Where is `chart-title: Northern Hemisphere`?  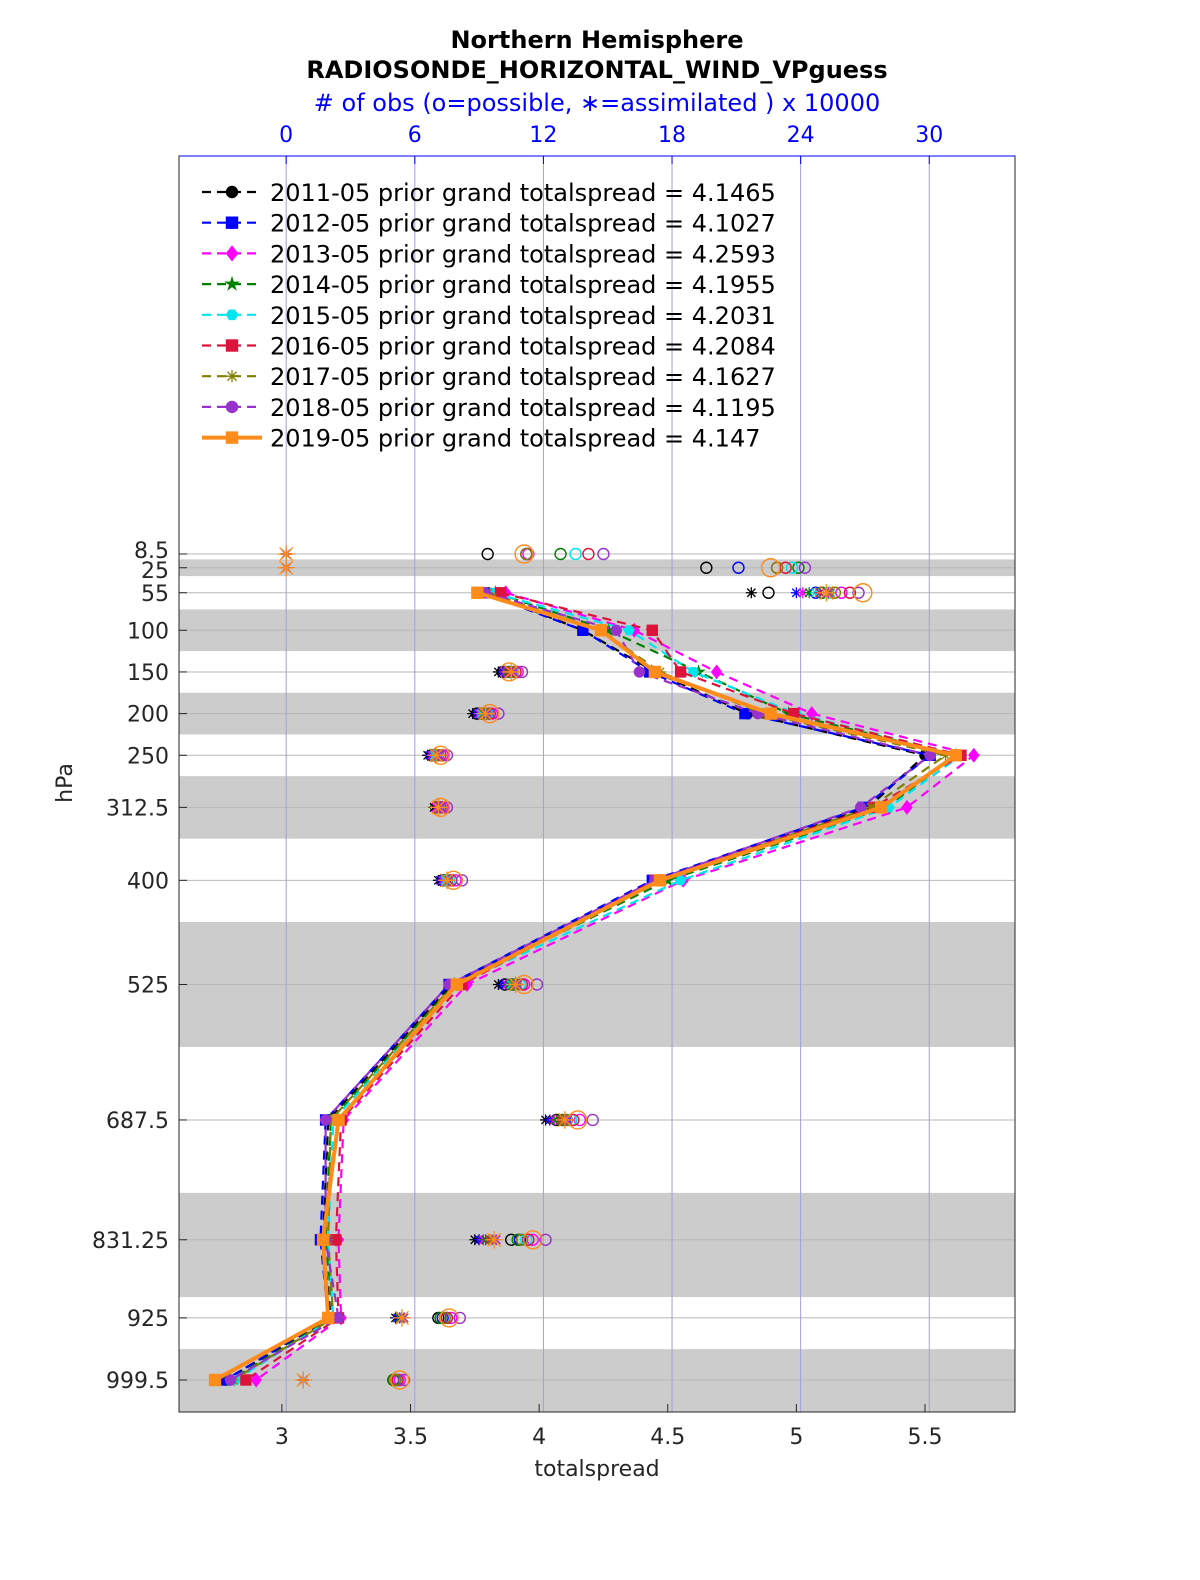
chart-title: Northern Hemisphere is located at coordinates (596, 40).